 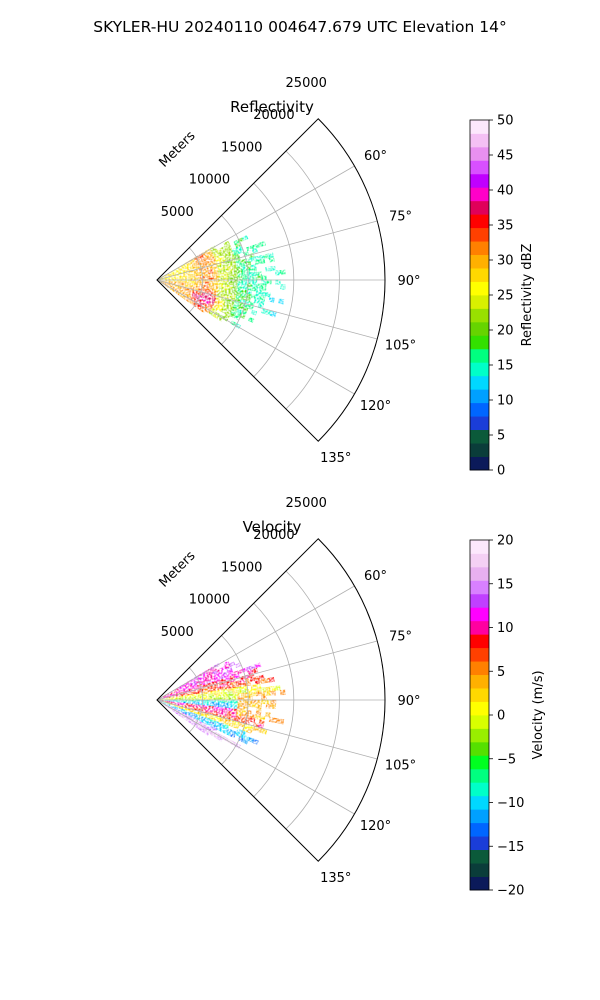 I want to click on range-tick-label: 10000, so click(x=209, y=600).